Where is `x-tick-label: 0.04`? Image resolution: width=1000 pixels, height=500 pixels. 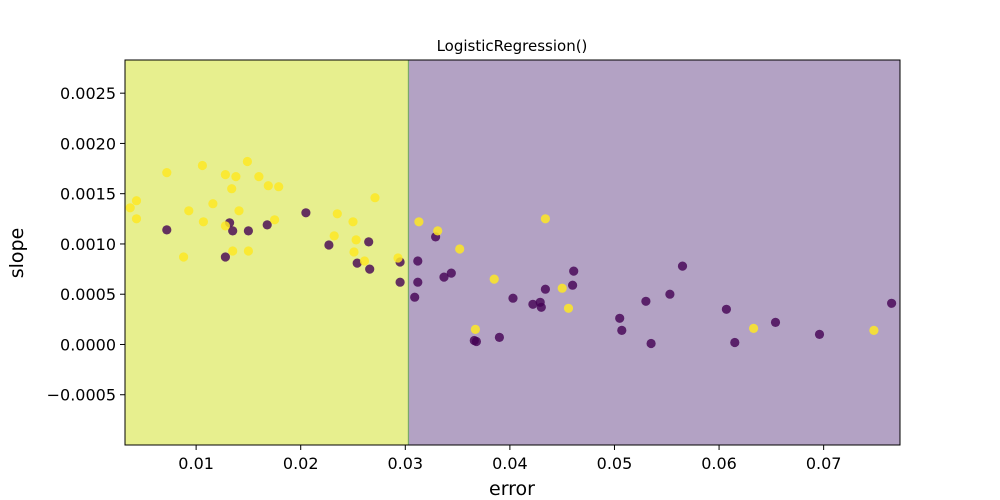
x-tick-label: 0.04 is located at coordinates (510, 463).